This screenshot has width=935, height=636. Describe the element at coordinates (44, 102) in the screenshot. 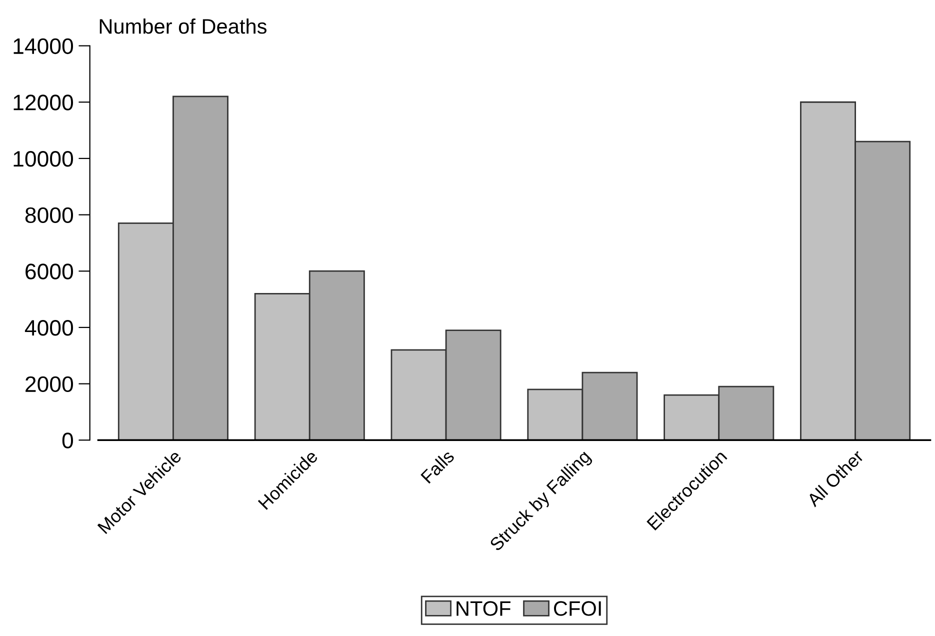

I see `y-tick-label: 12000` at that location.